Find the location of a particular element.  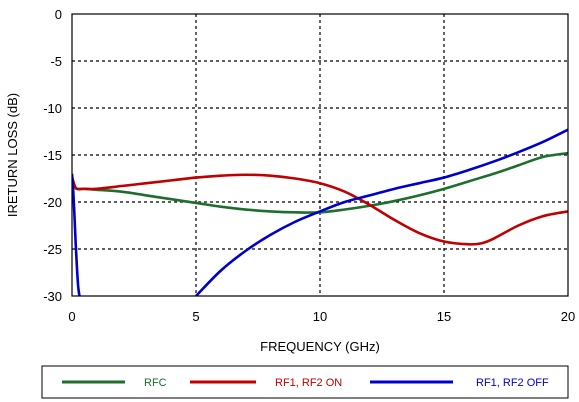

x-tick-label: 15 is located at coordinates (444, 316).